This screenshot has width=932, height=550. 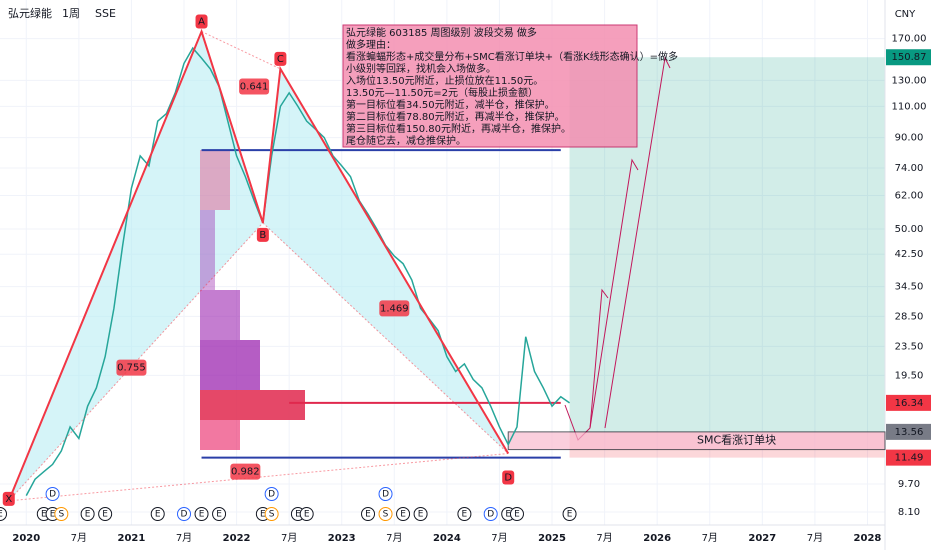 I want to click on pattern-point-label: X, so click(x=8, y=499).